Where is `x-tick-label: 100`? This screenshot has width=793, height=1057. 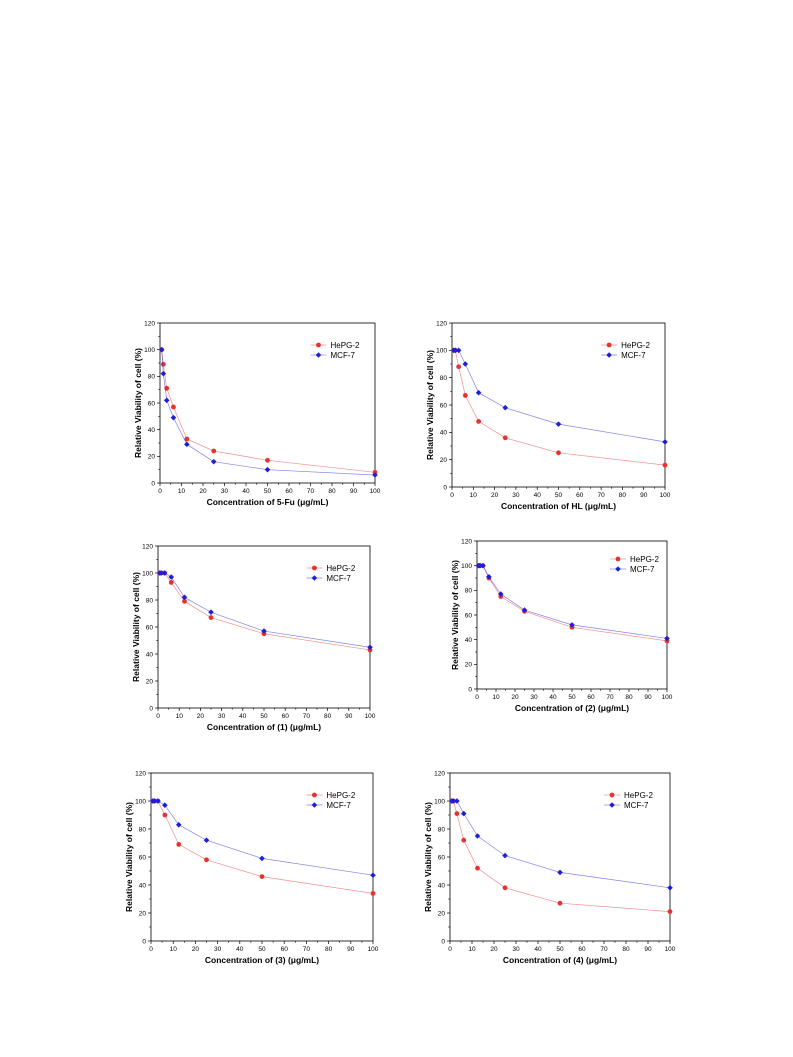
x-tick-label: 100 is located at coordinates (375, 491).